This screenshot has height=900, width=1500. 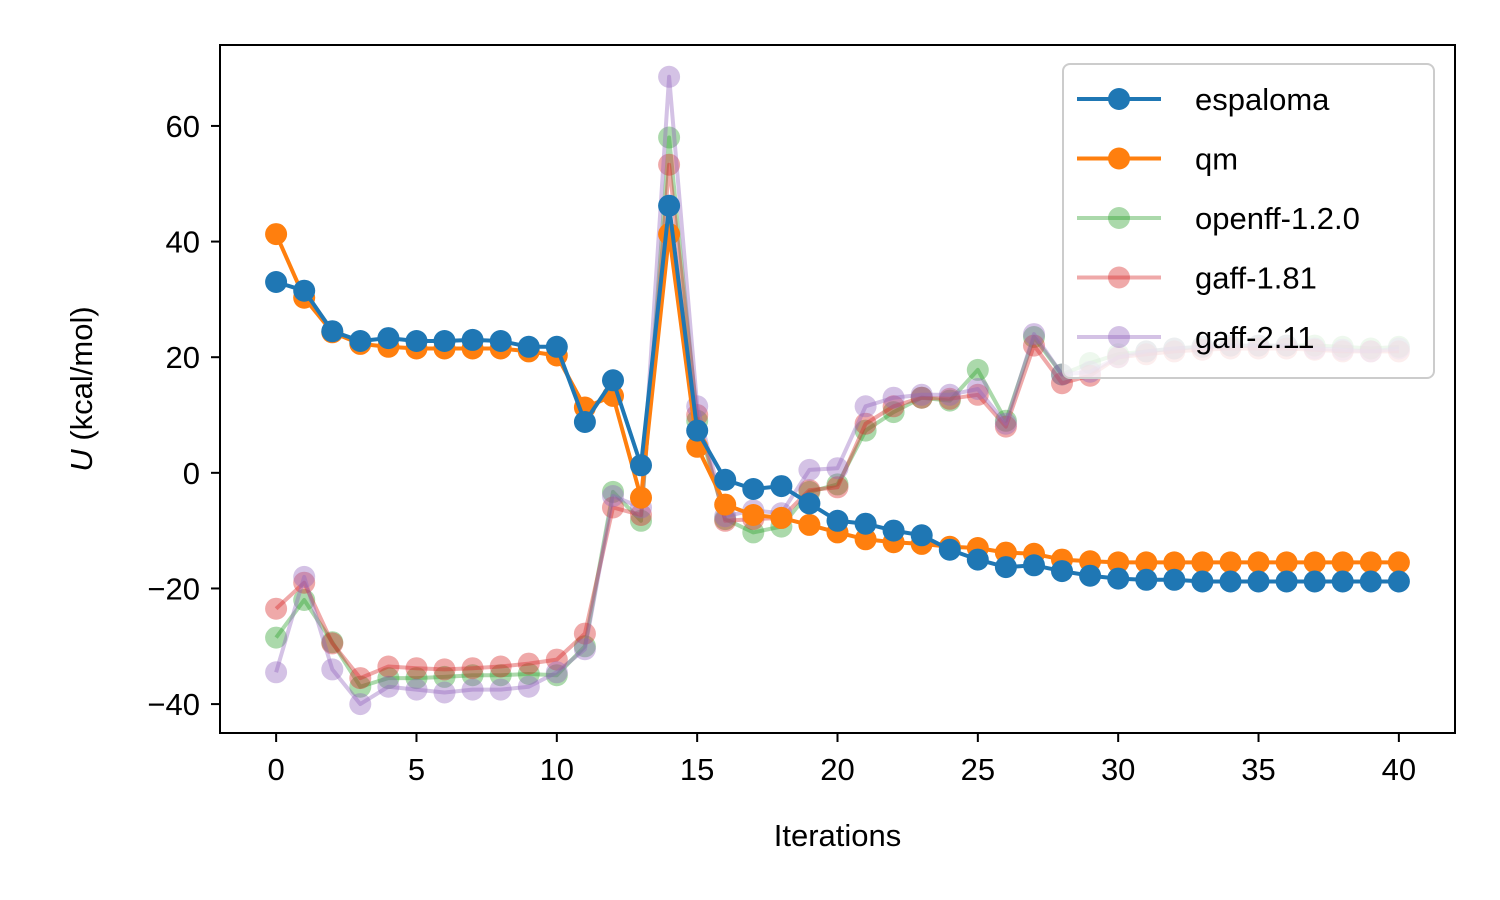 I want to click on y-tick-label: 0, so click(x=191, y=473).